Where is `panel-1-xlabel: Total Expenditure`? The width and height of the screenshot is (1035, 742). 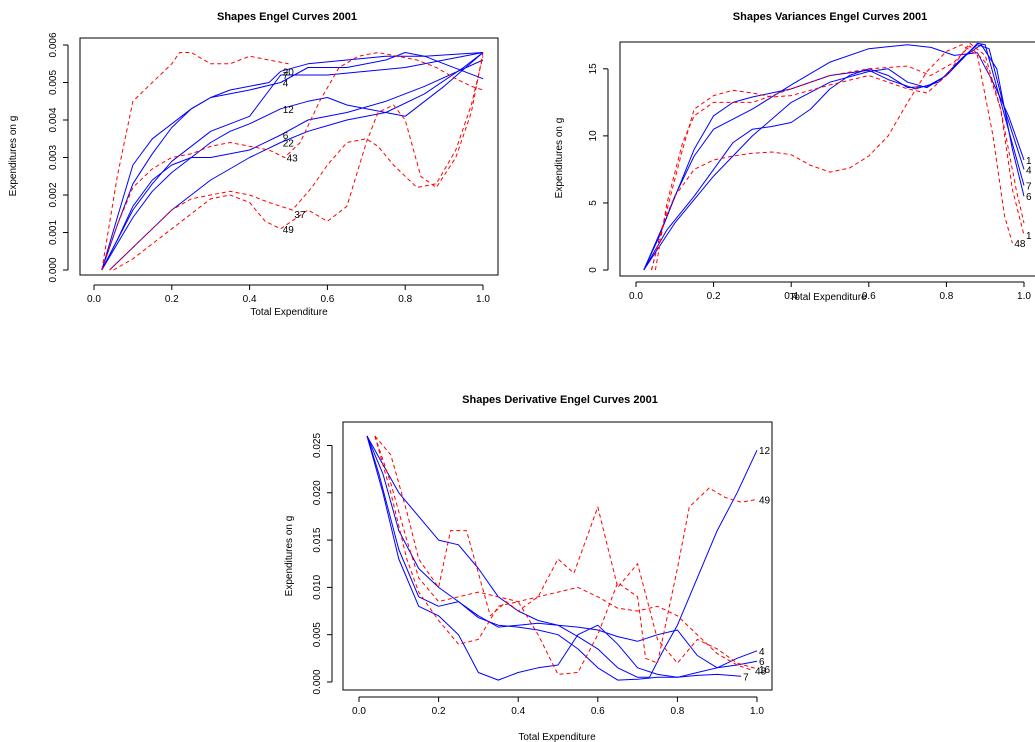 panel-1-xlabel: Total Expenditure is located at coordinates (289, 312).